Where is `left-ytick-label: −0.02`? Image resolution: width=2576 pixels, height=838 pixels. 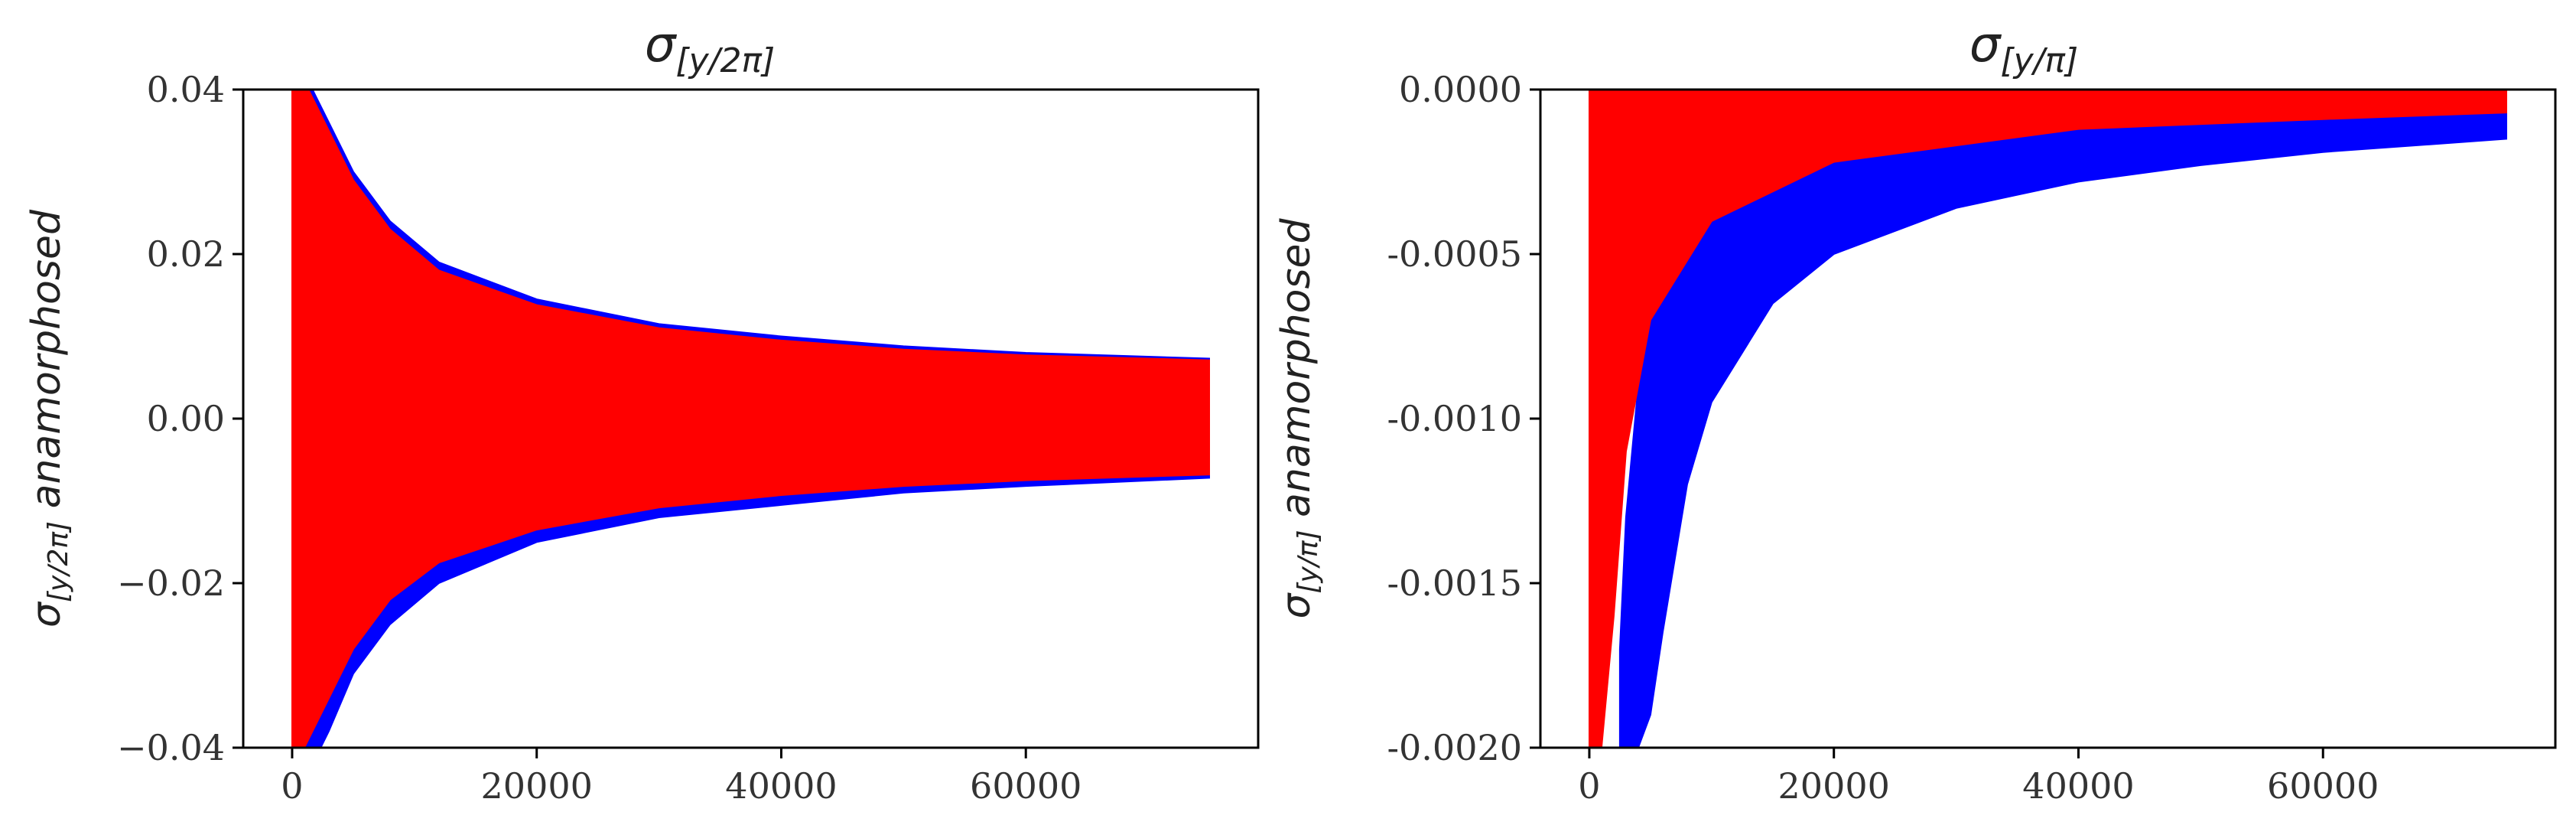 left-ytick-label: −0.02 is located at coordinates (171, 583).